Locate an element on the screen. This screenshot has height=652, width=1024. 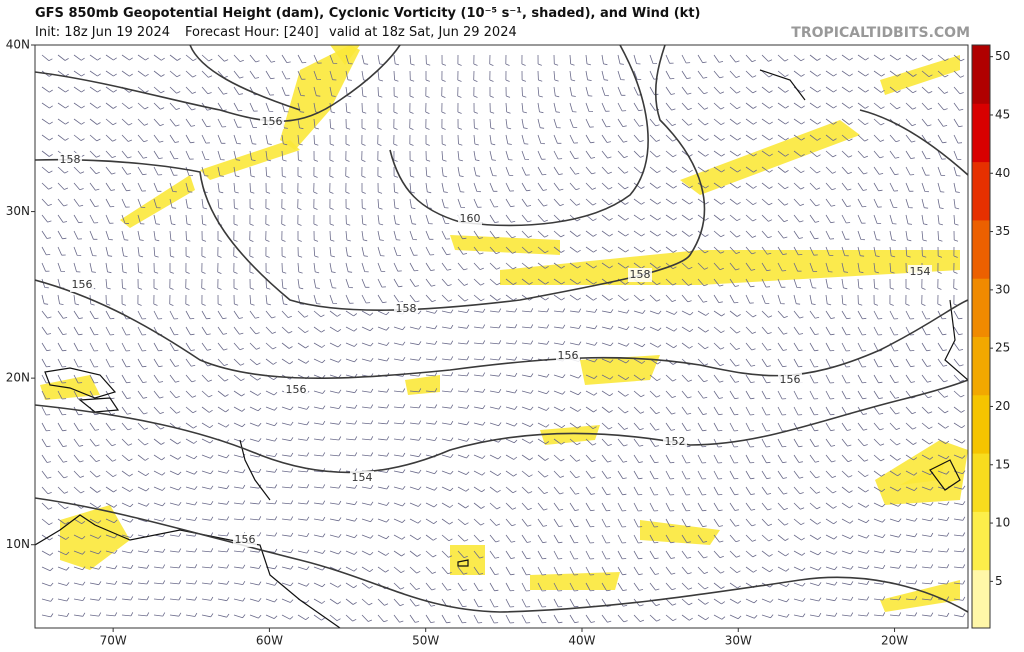
contour-label: 152 is located at coordinates (675, 441).